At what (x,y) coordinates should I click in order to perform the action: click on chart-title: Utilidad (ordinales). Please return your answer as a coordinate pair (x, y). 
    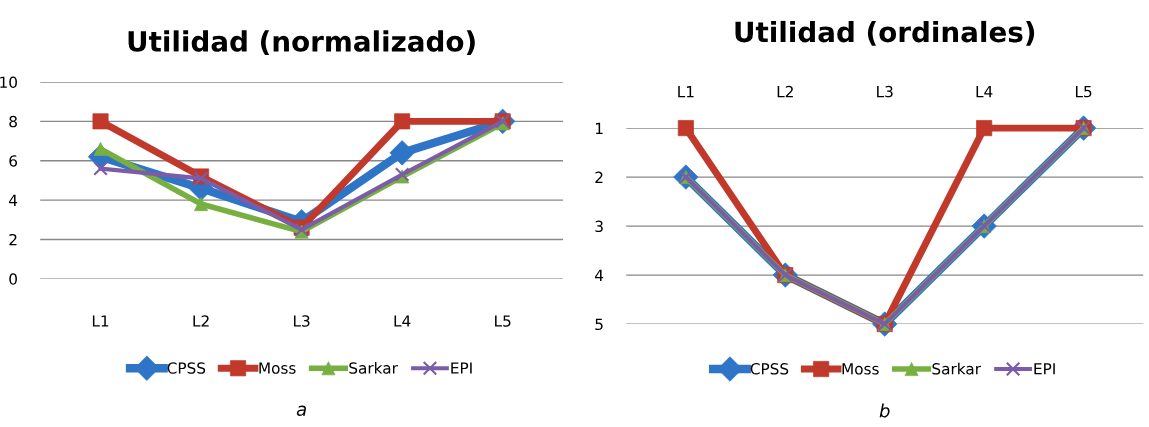
    Looking at the image, I should click on (885, 33).